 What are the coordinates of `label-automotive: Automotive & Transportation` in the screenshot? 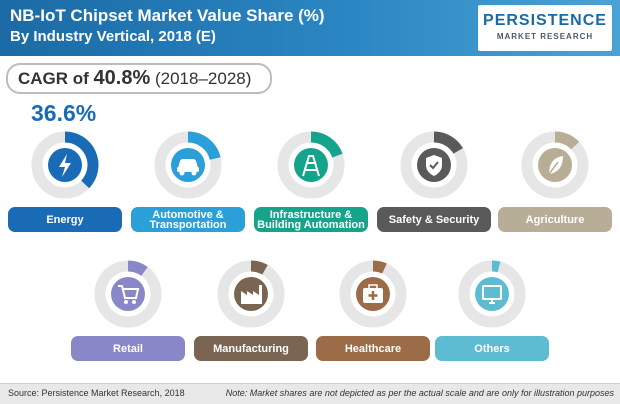 It's located at (188, 219).